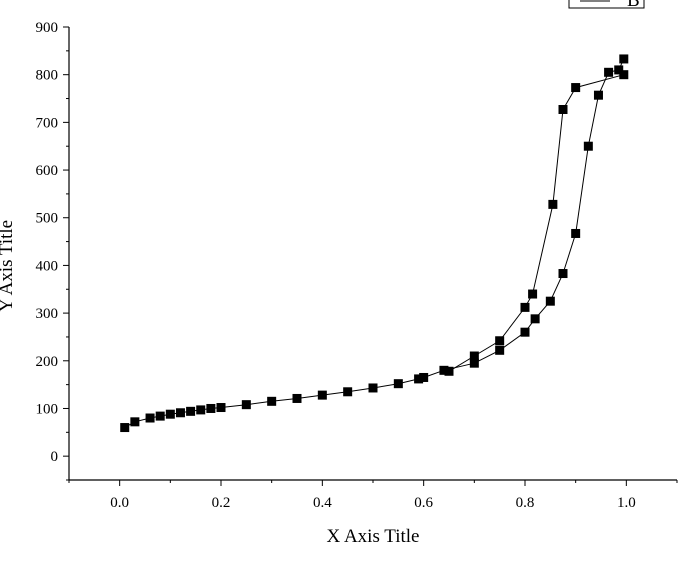 This screenshot has height=566, width=698. I want to click on y-tick-label: 700, so click(47, 123).